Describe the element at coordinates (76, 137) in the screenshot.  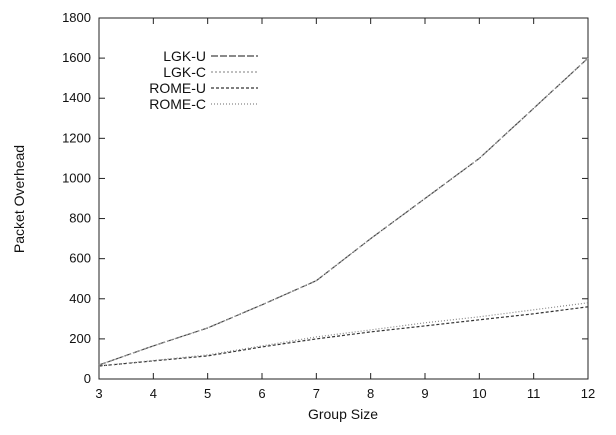
I see `y-tick-label: 1200` at that location.